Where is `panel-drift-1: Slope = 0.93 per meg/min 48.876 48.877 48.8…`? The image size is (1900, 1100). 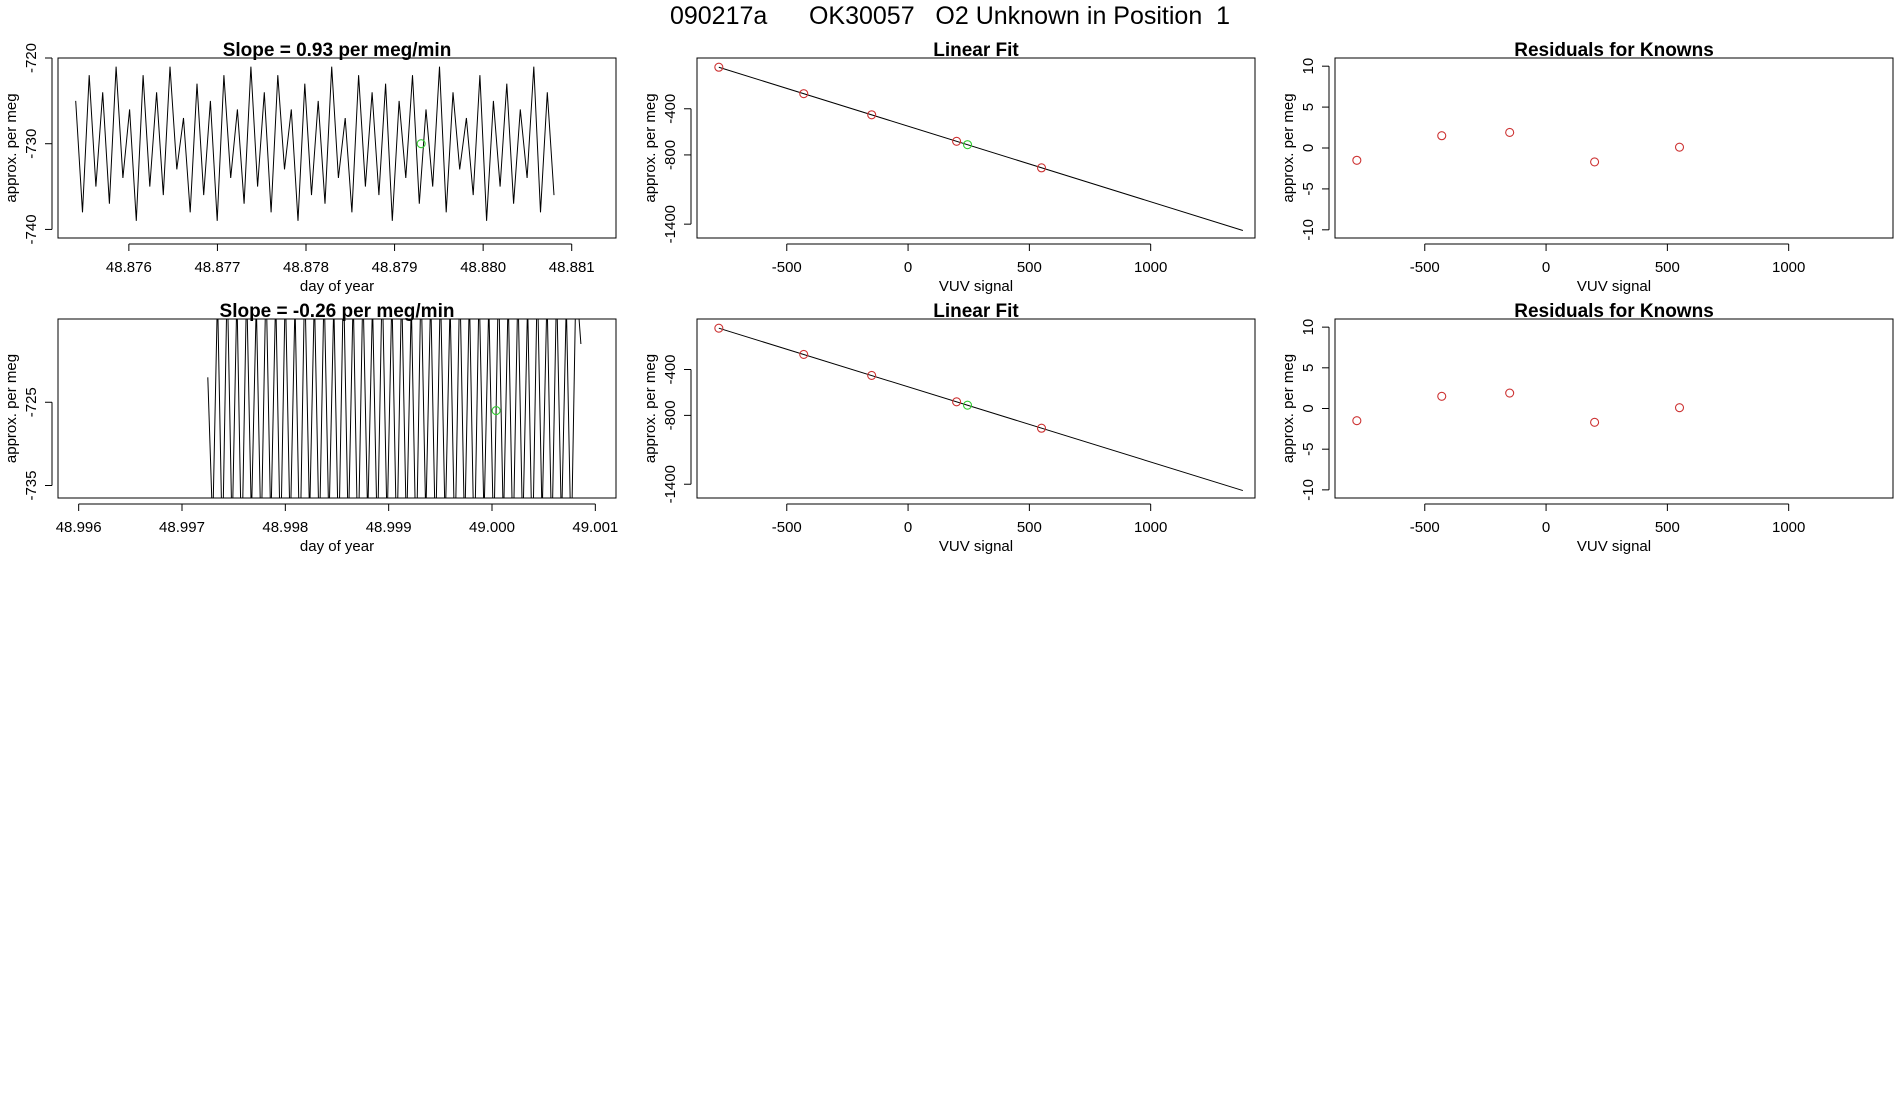 panel-drift-1: Slope = 0.93 per meg/min 48.876 48.877 48.8… is located at coordinates (310, 167).